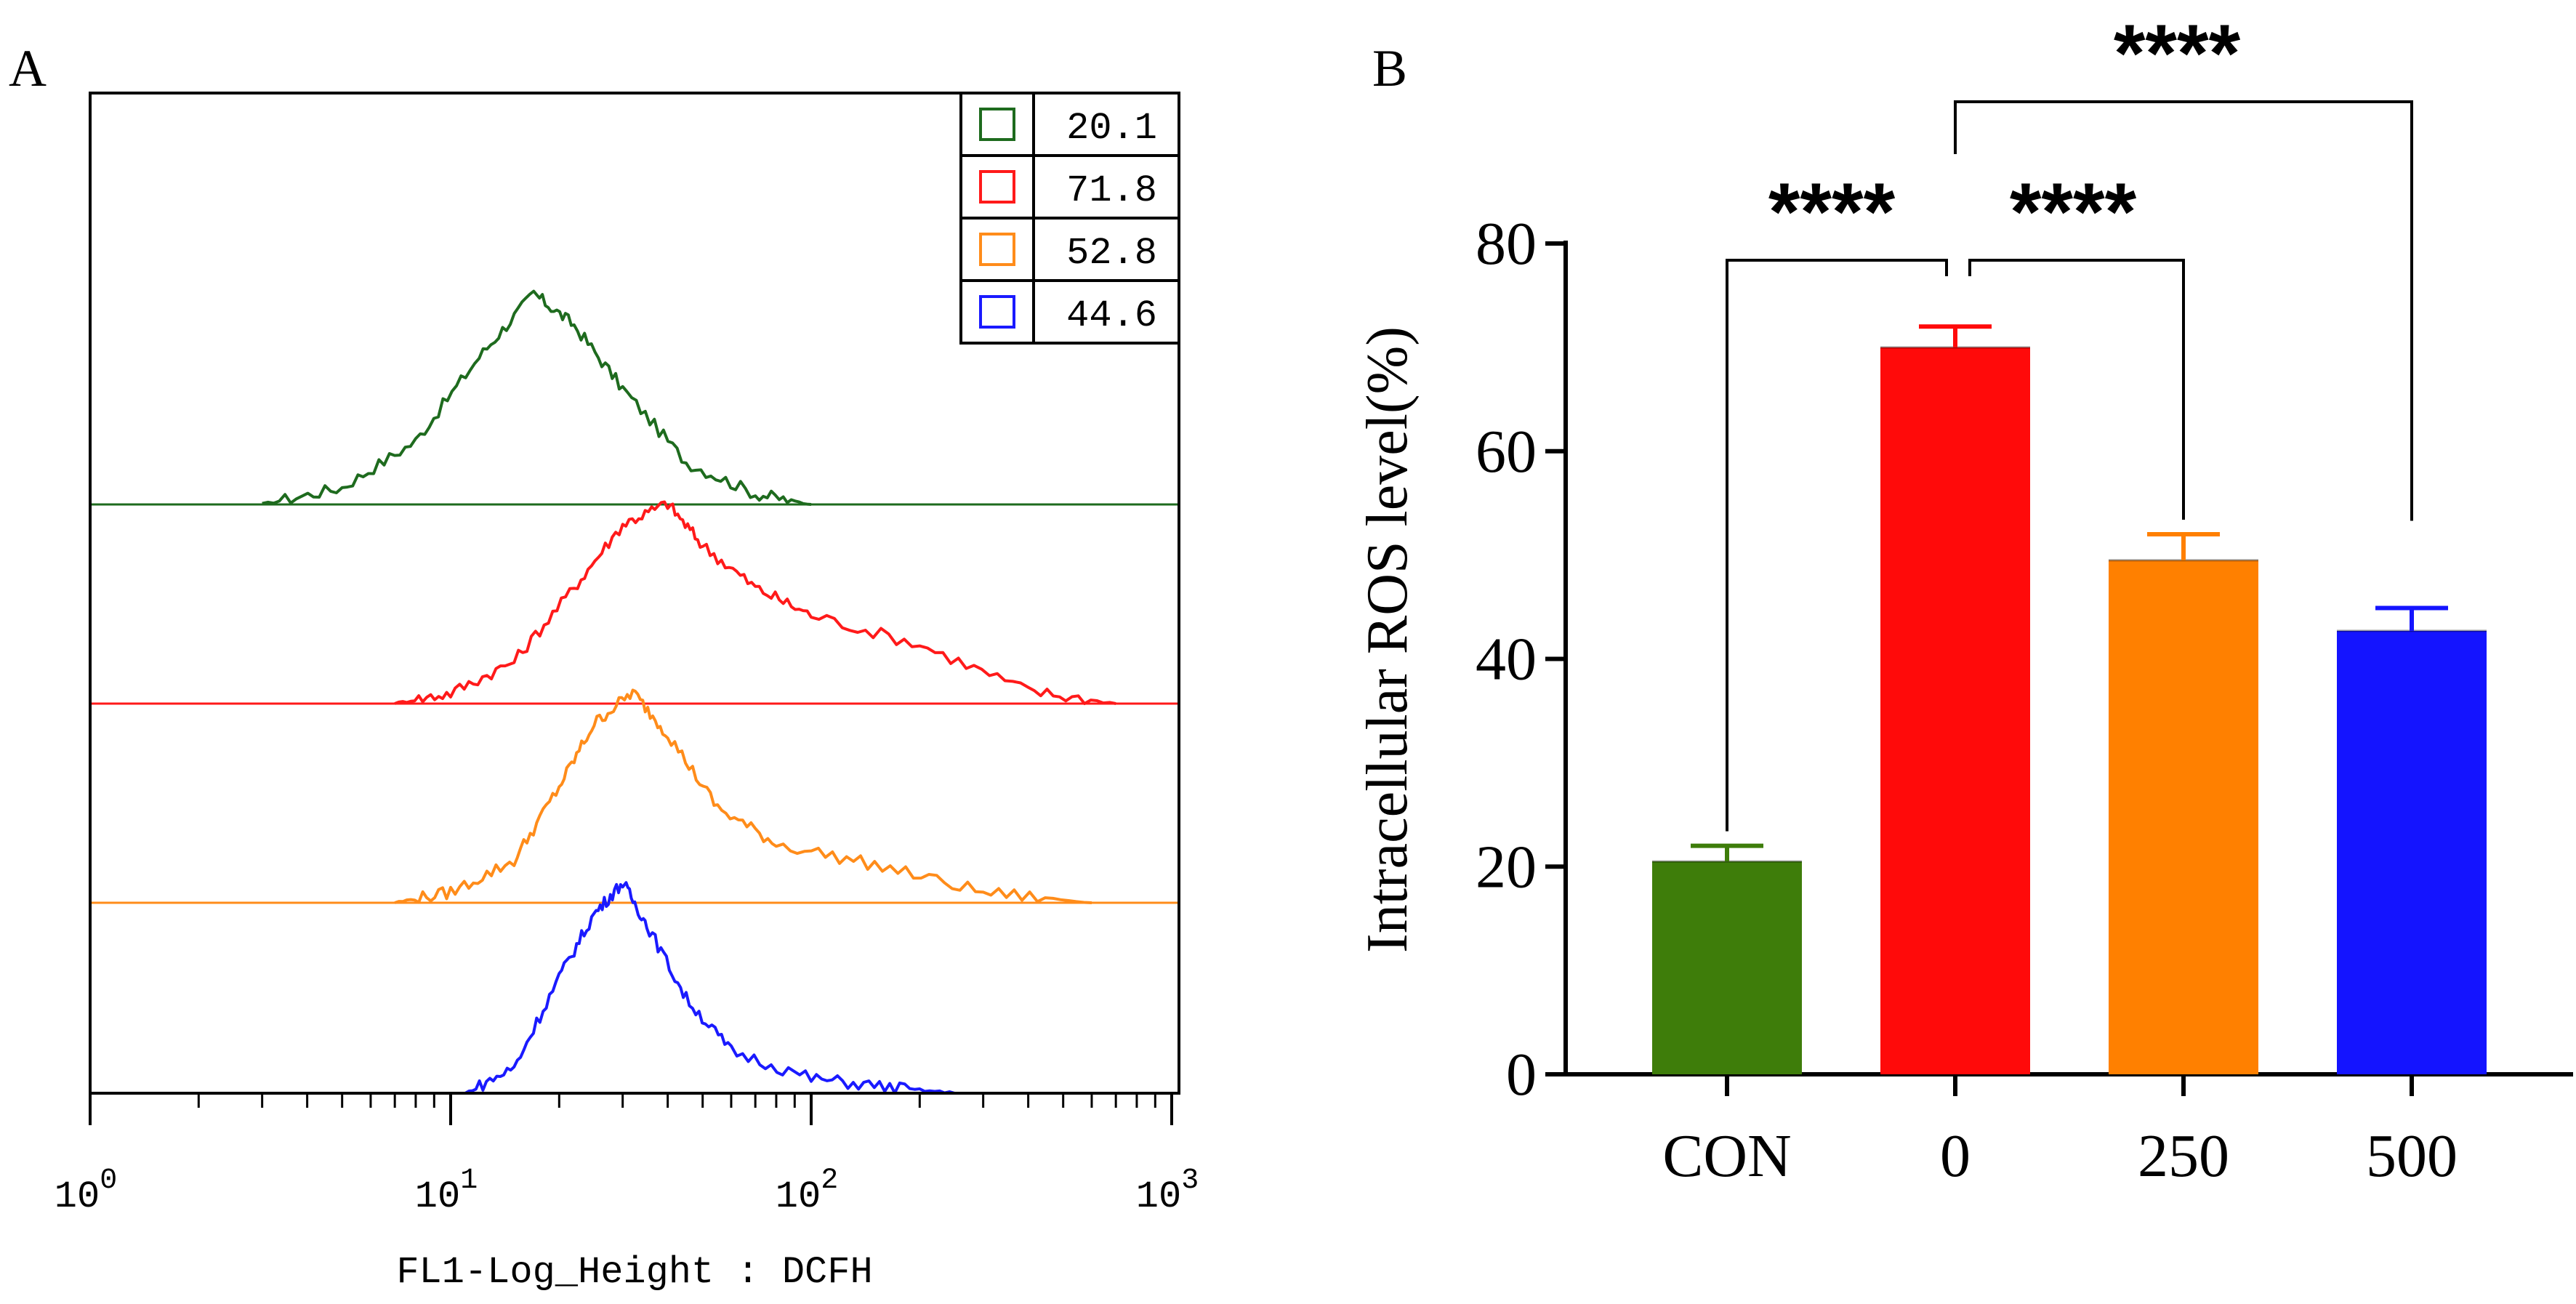 The image size is (2576, 1304). I want to click on significance-label-1: ****, so click(2073, 211).